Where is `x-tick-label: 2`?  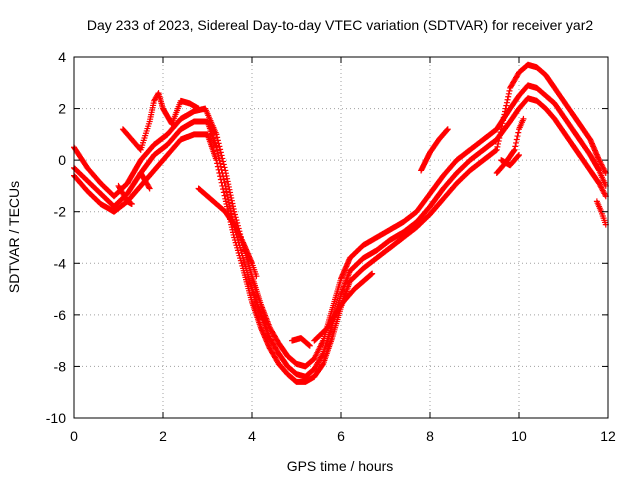 x-tick-label: 2 is located at coordinates (163, 436).